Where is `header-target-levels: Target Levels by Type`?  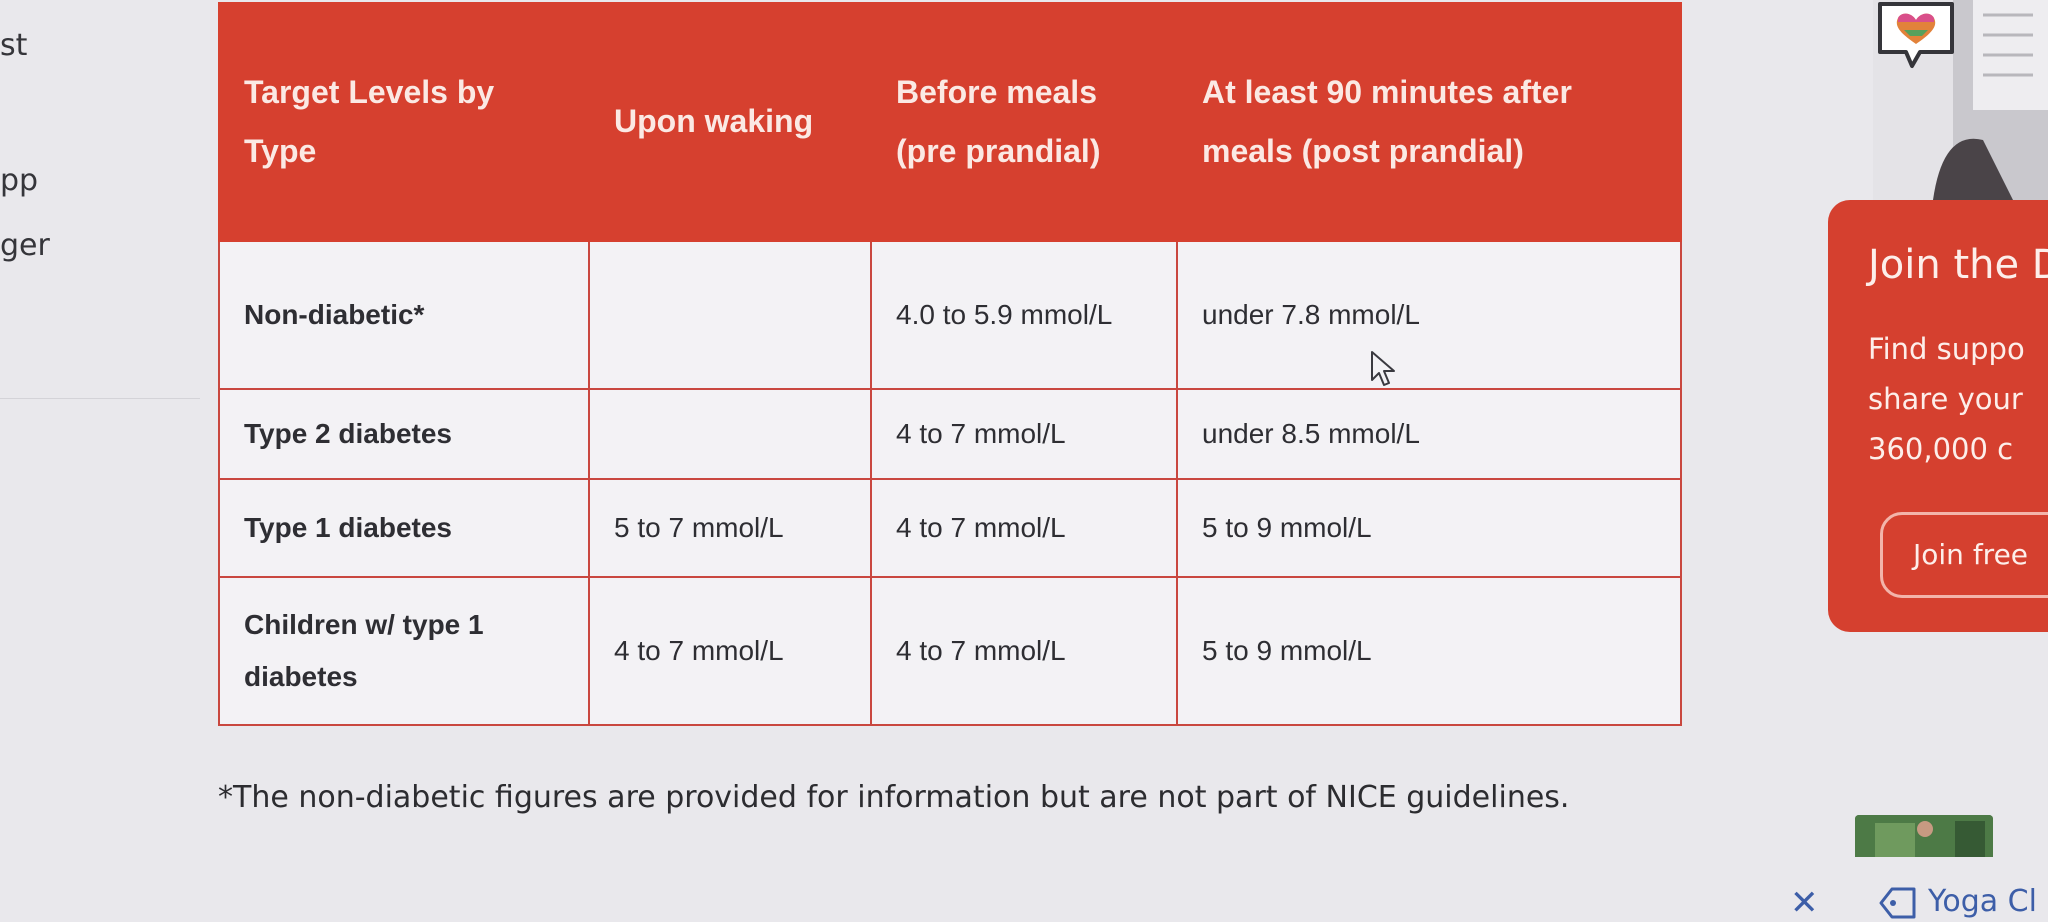
header-target-levels: Target Levels by Type is located at coordinates (404, 122).